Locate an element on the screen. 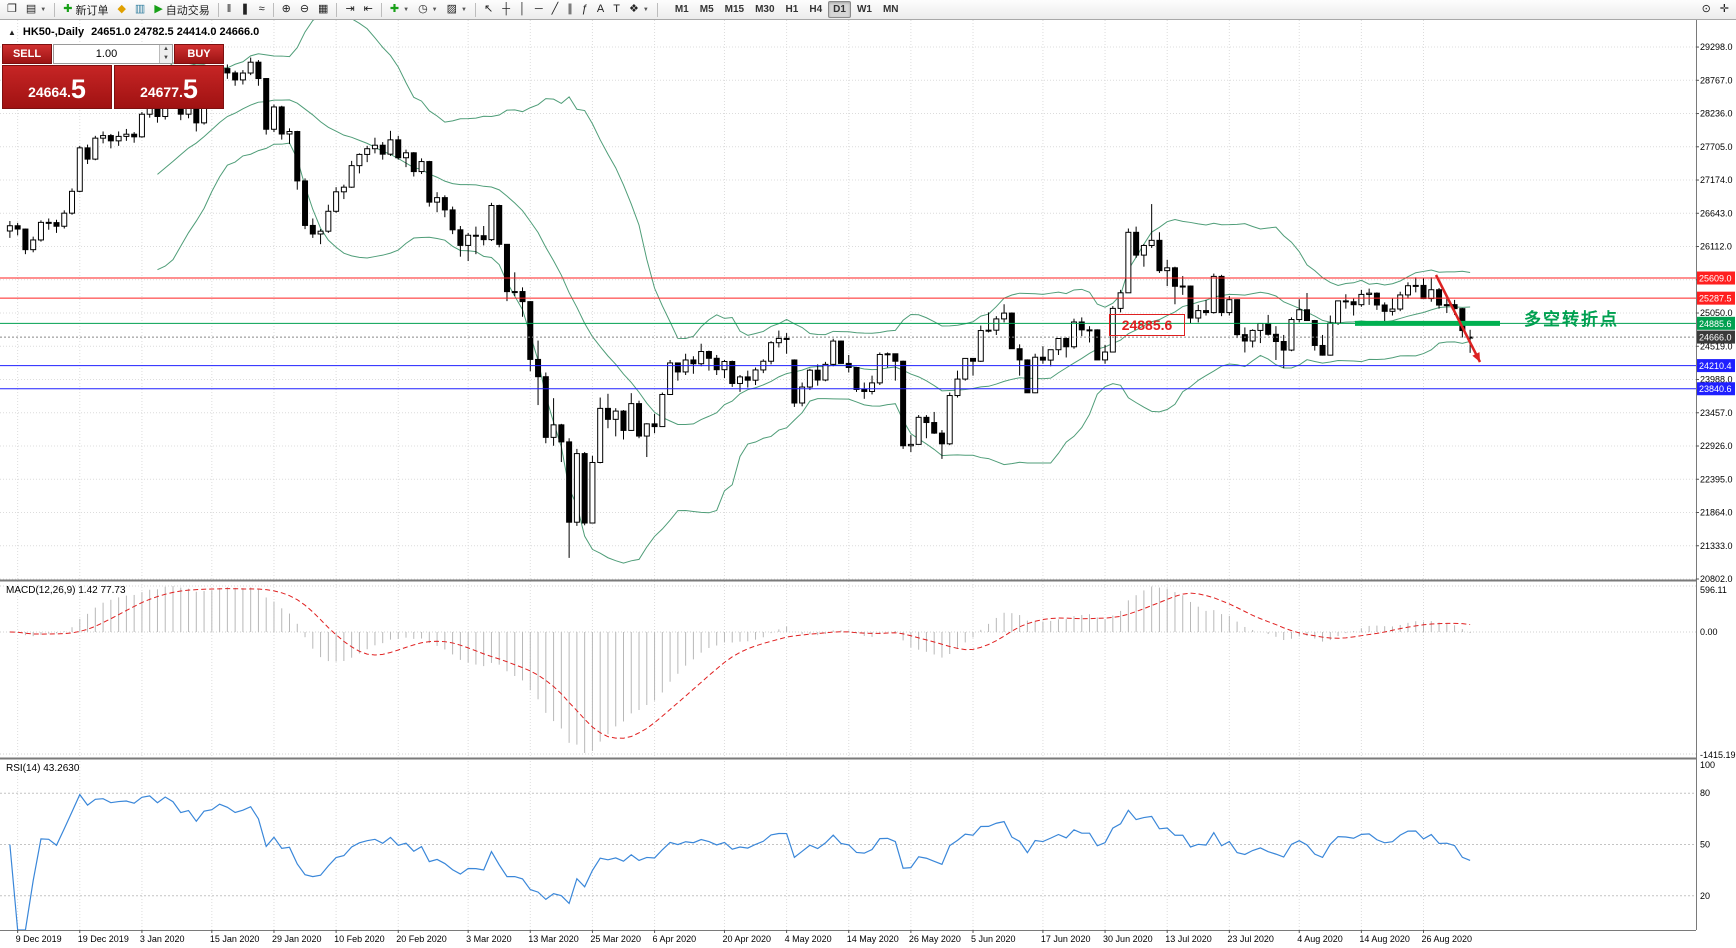 This screenshot has width=1736, height=948. cursor-mode-icon: ✛ is located at coordinates (1724, 9).